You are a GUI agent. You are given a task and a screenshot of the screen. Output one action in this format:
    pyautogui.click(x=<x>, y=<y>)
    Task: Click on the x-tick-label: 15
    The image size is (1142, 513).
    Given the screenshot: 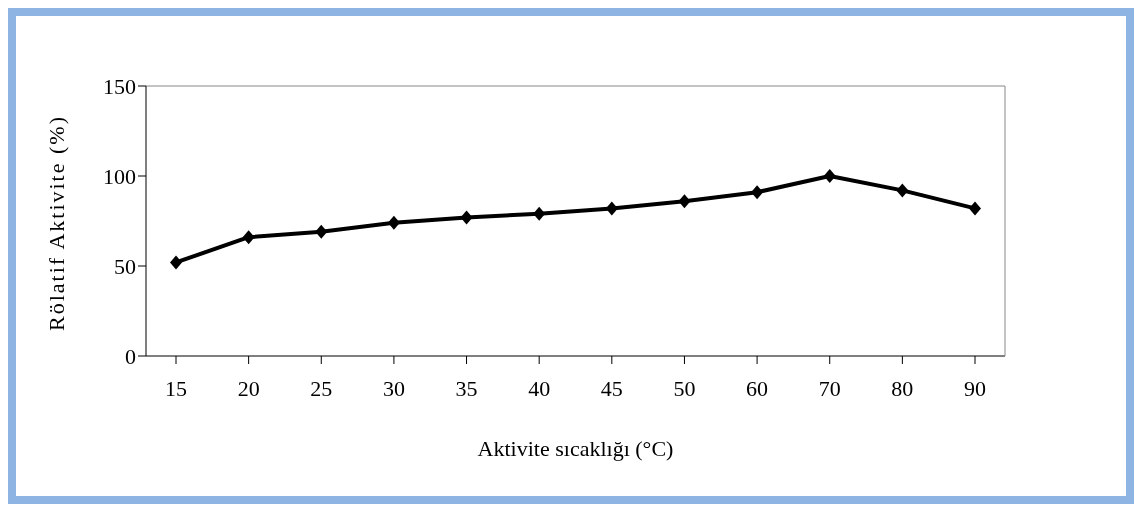 What is the action you would take?
    pyautogui.click(x=176, y=388)
    